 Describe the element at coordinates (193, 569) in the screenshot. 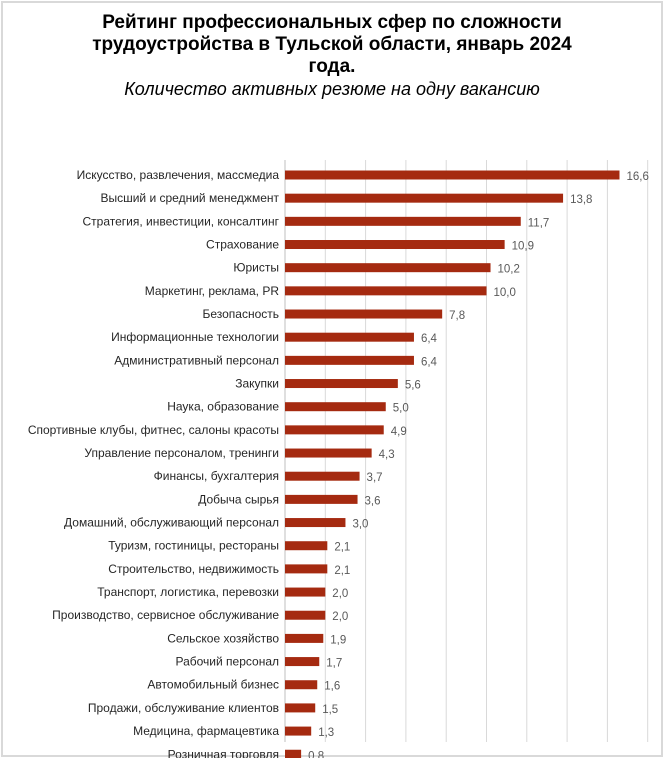

I see `category-label: Строительство, недвижимость` at that location.